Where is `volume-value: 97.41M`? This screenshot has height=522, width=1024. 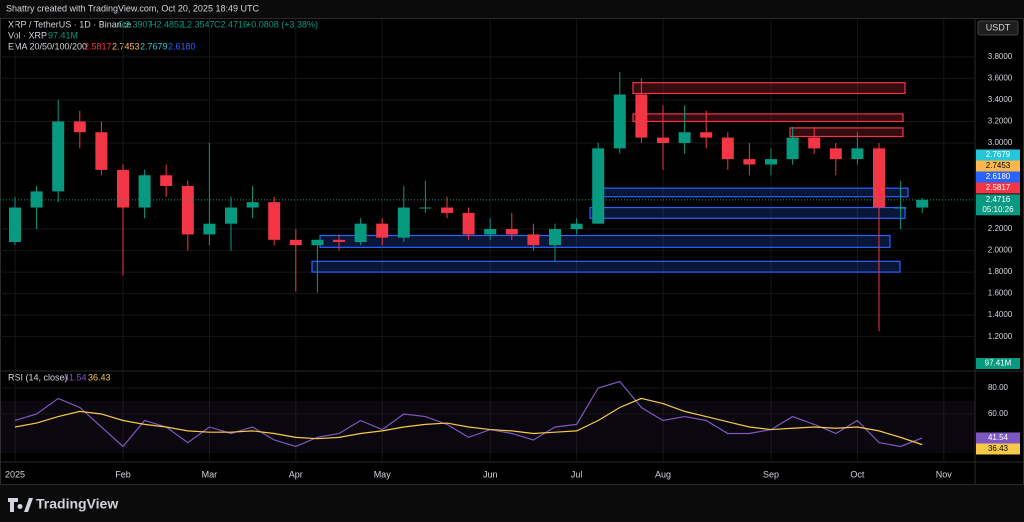
volume-value: 97.41M is located at coordinates (63, 35).